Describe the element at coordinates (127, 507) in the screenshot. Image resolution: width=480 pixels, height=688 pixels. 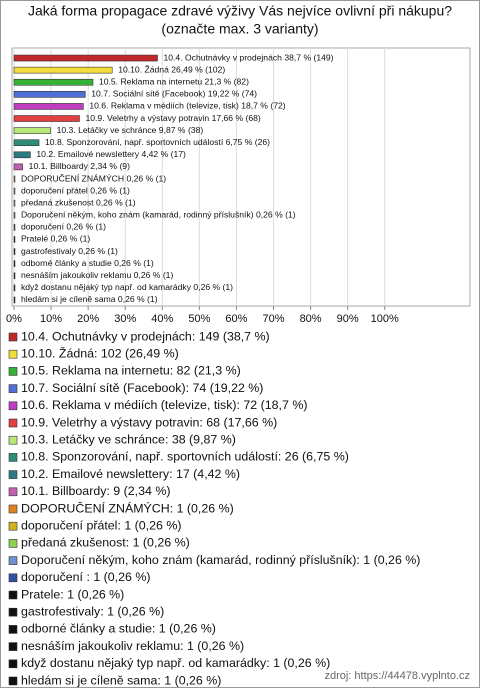
I see `legend-label: DOPORUČENÍ ZNÁMÝCH: 1 (0,26 %)` at that location.